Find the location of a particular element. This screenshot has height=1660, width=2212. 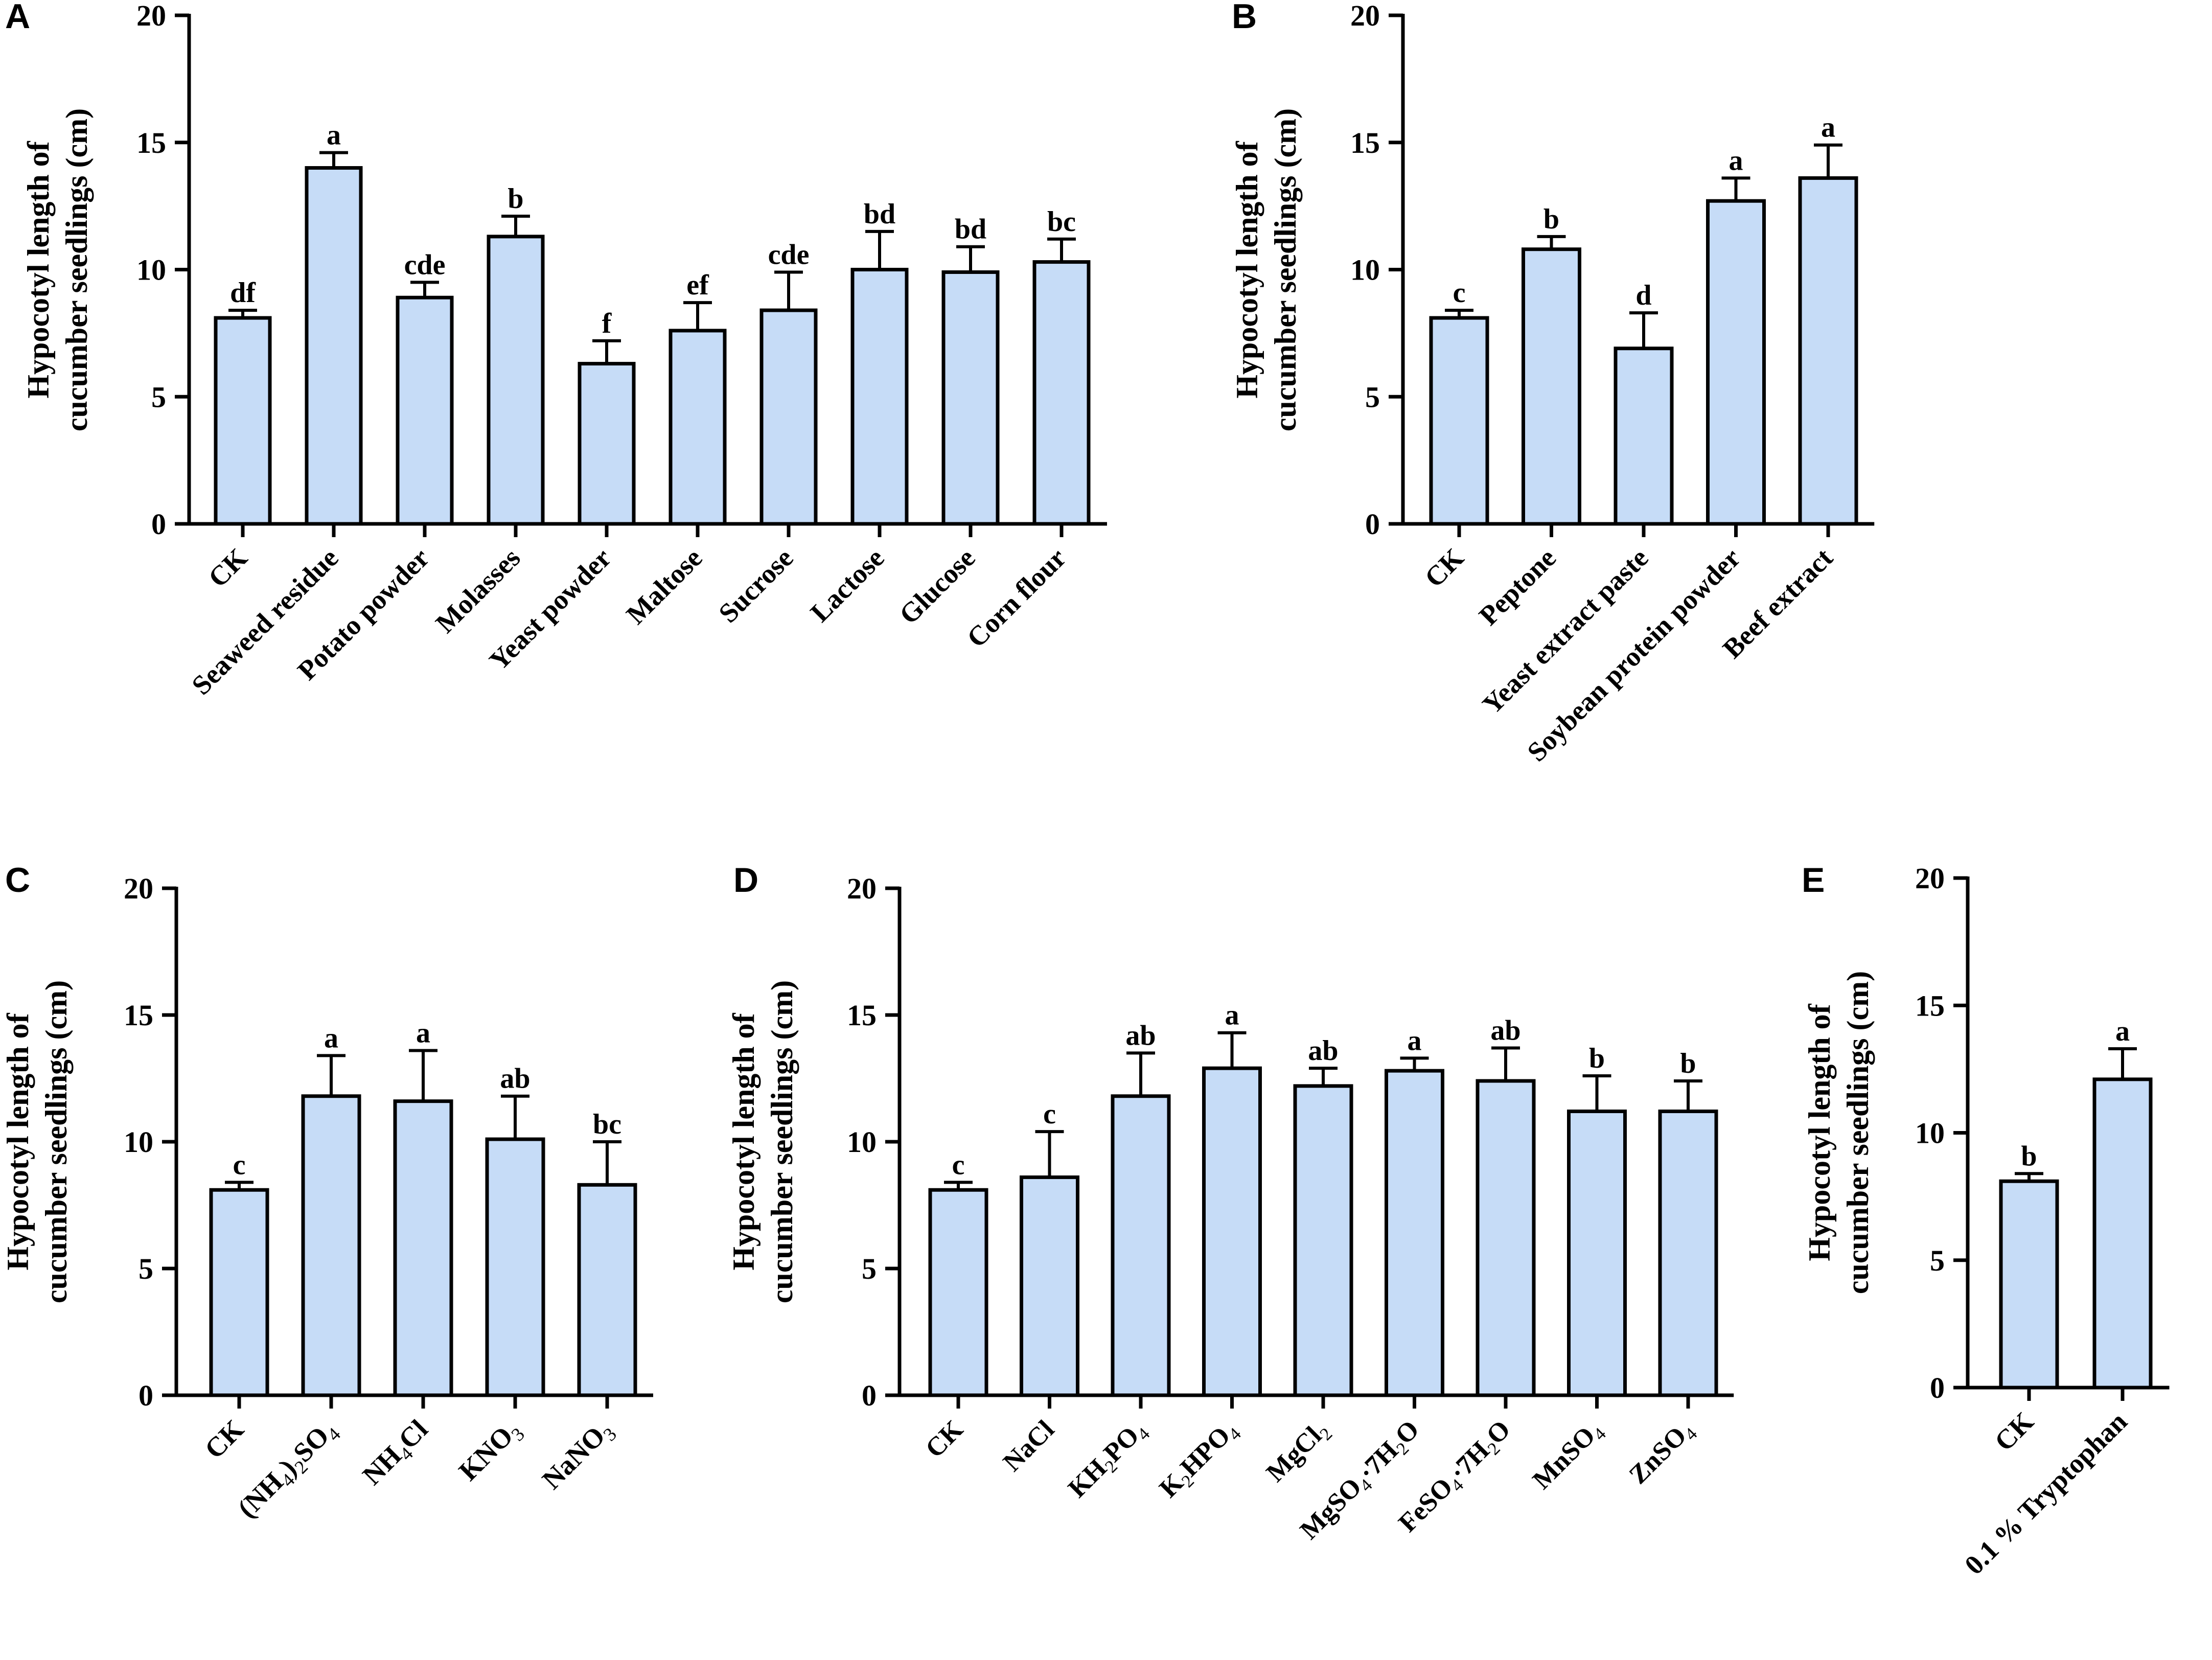

x-tick-label: Peptone is located at coordinates (1517, 586).